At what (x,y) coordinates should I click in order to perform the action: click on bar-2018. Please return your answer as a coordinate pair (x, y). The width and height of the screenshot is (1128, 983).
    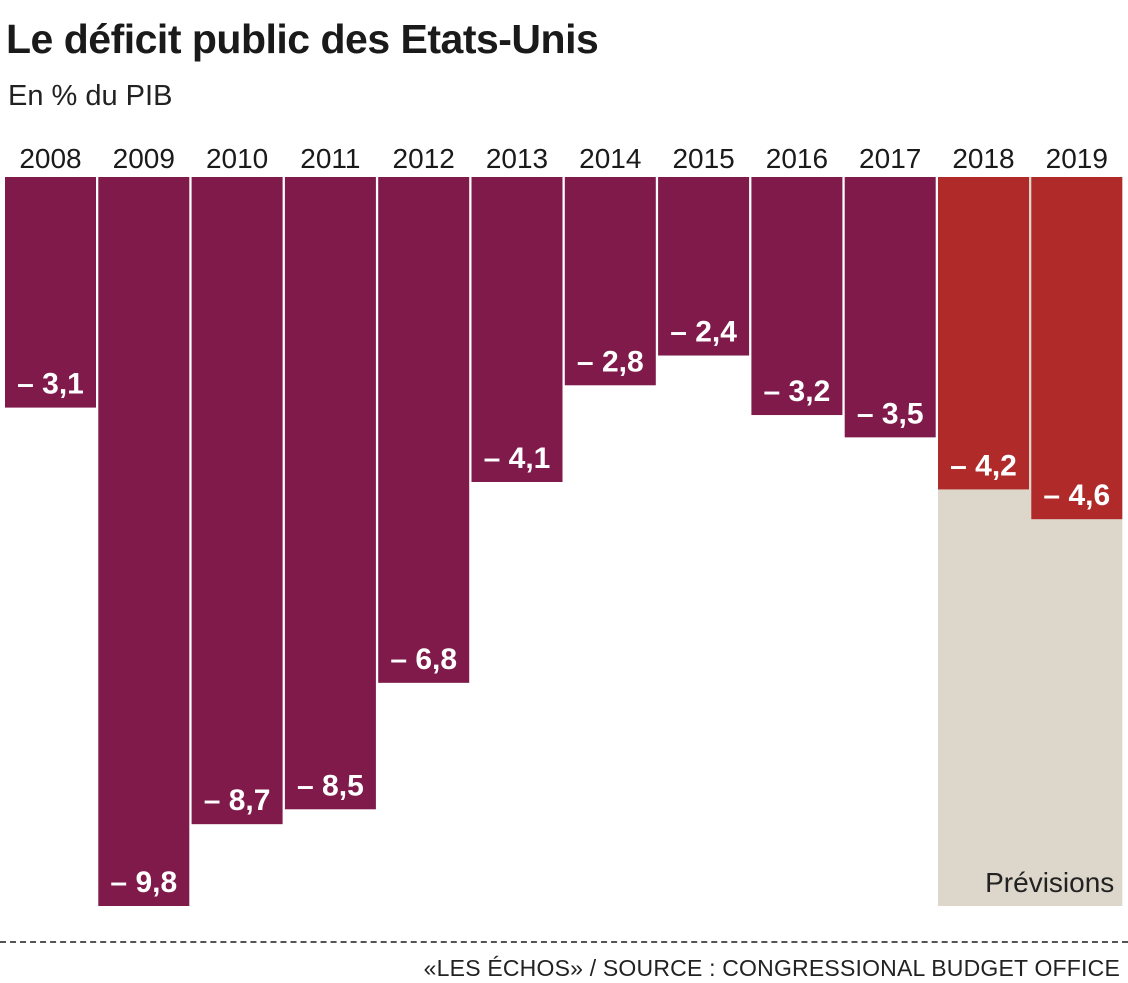
    Looking at the image, I should click on (983, 333).